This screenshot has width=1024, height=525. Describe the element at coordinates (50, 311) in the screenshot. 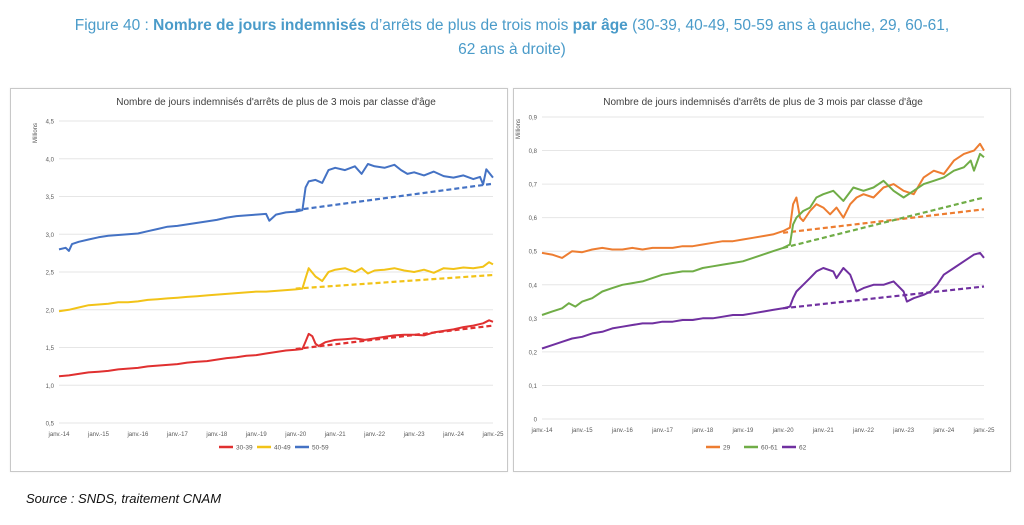

I see `y-tick-label: 2,0` at that location.